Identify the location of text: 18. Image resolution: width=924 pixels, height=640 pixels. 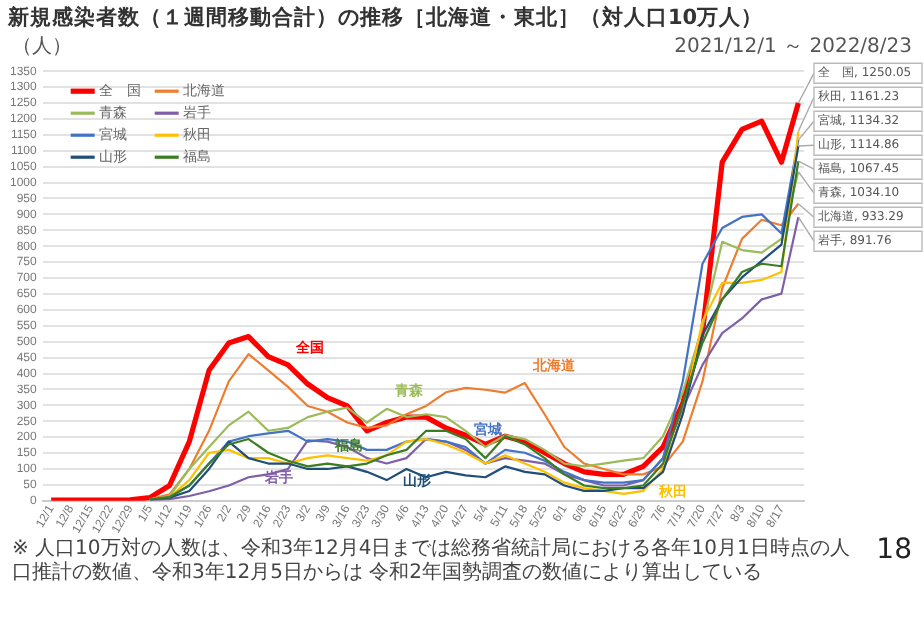
(894, 550).